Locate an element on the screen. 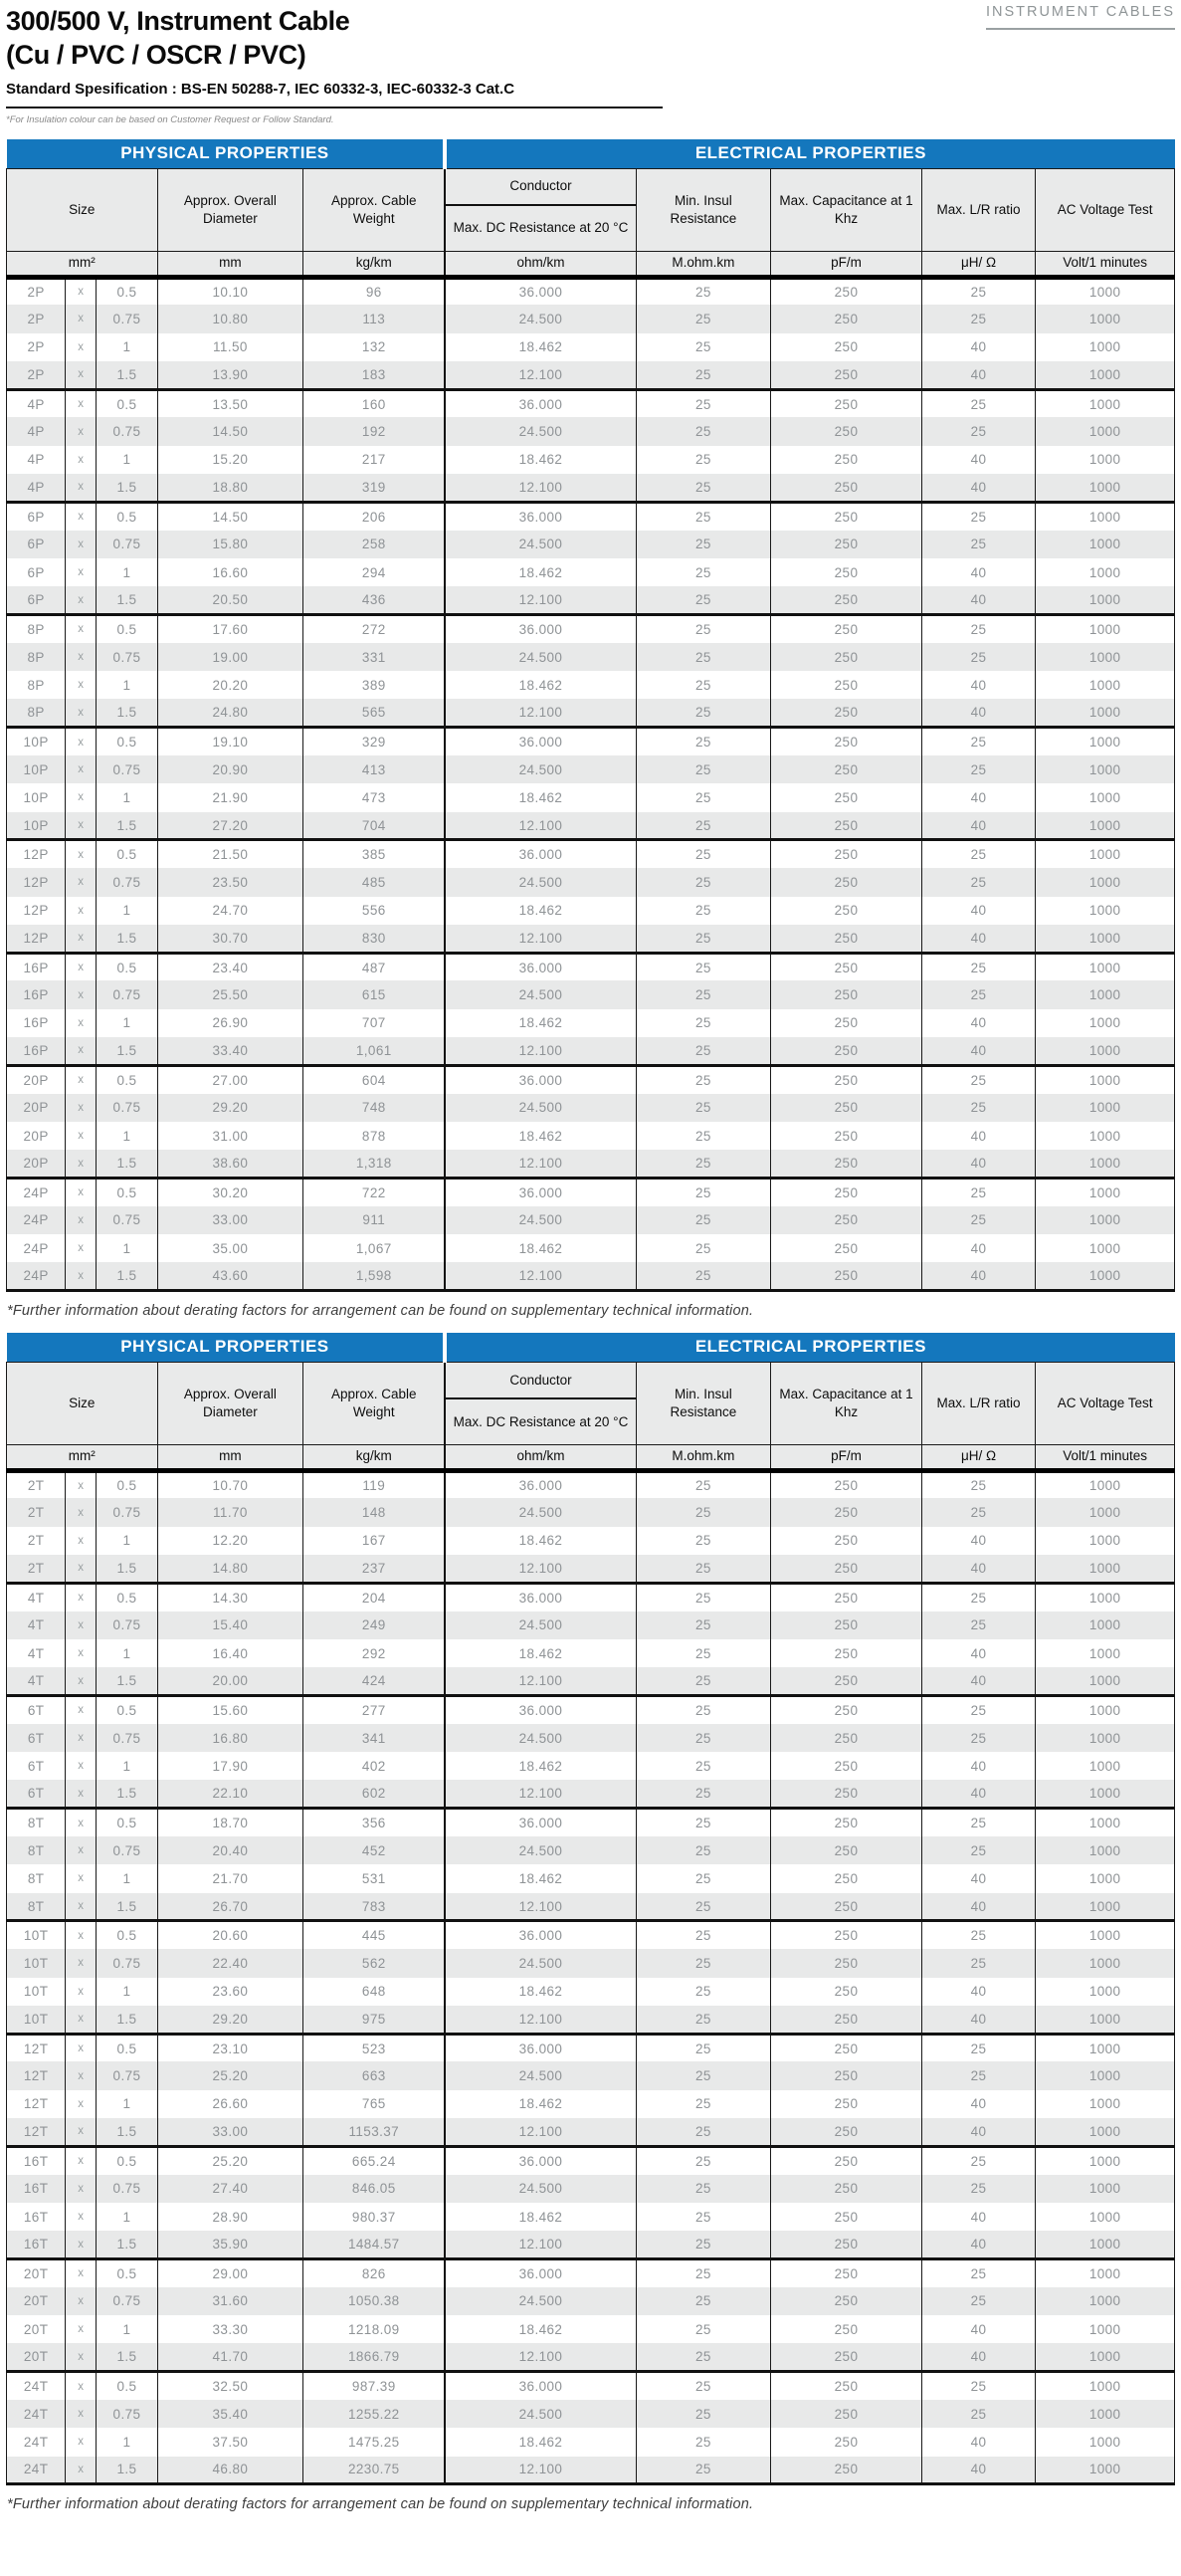 The height and width of the screenshot is (2576, 1181). table-cell: 12P is located at coordinates (36, 910).